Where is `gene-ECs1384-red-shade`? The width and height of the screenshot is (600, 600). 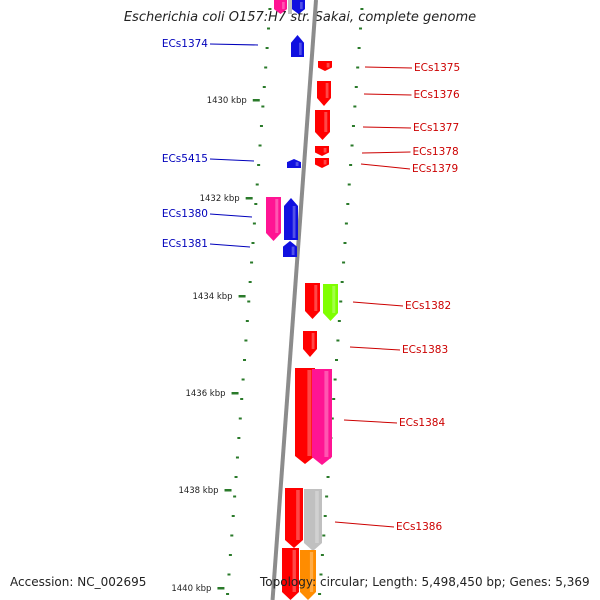 gene-ECs1384-red-shade is located at coordinates (309, 413).